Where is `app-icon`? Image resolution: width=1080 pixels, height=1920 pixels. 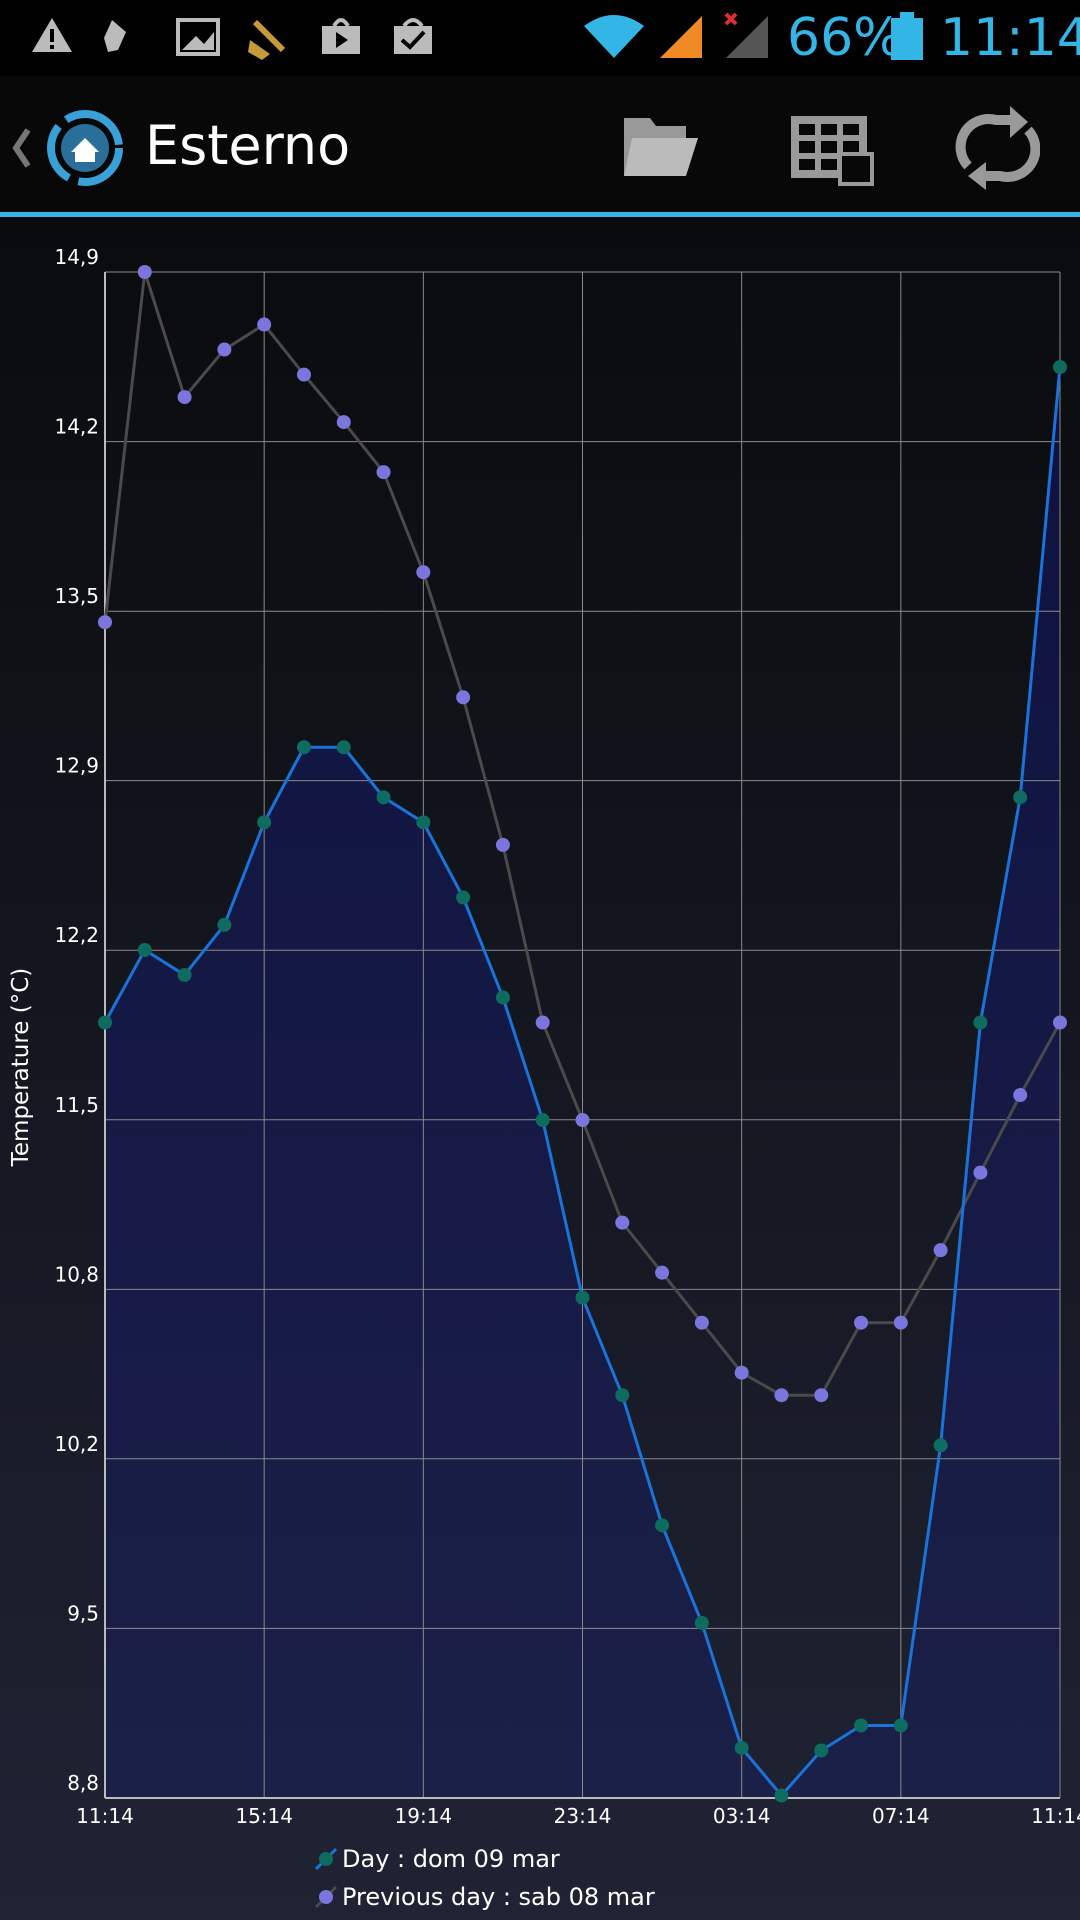 app-icon is located at coordinates (70, 144).